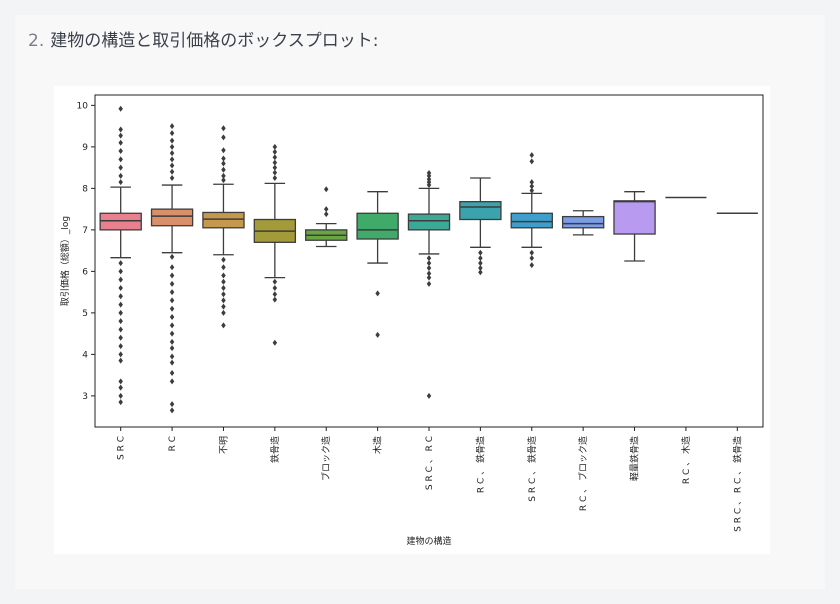  What do you see at coordinates (85, 148) in the screenshot?
I see `y-tick-label: 9` at bounding box center [85, 148].